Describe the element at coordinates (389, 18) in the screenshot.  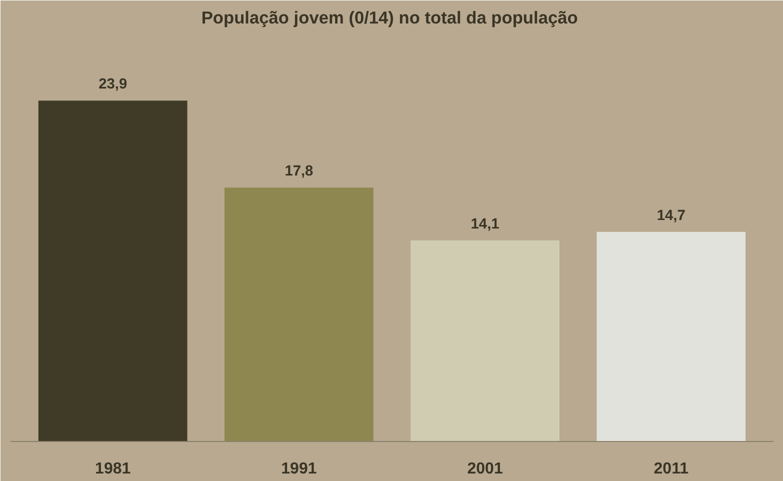
I see `chart-title: População jovem (0/14) no total da população` at that location.